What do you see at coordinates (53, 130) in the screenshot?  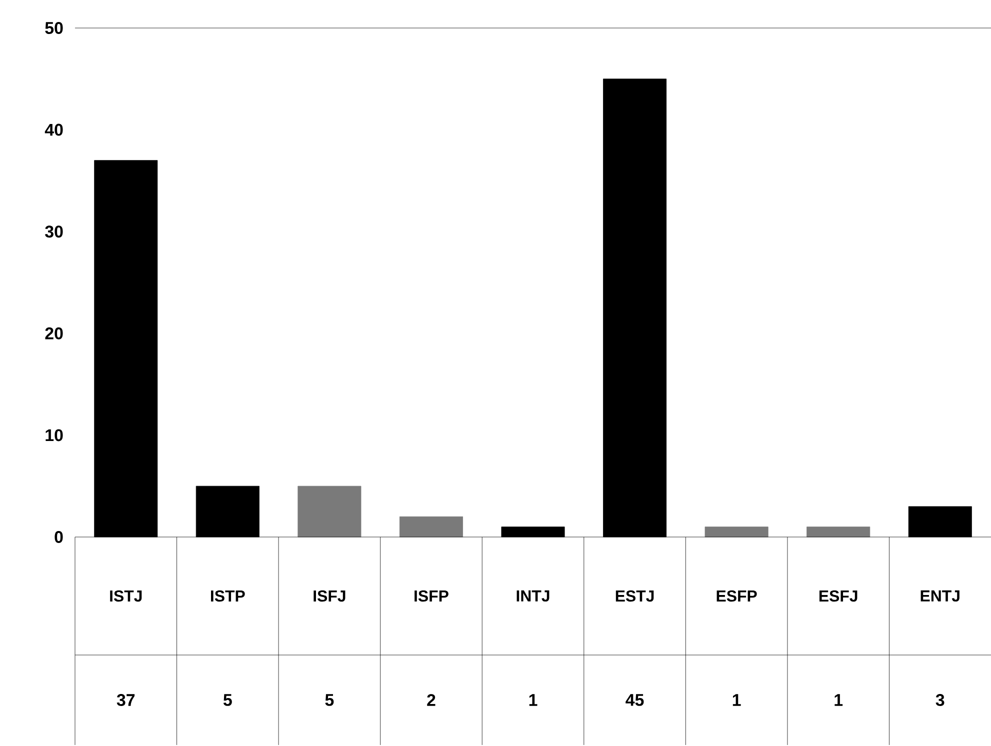 I see `y-tick-label: 40` at bounding box center [53, 130].